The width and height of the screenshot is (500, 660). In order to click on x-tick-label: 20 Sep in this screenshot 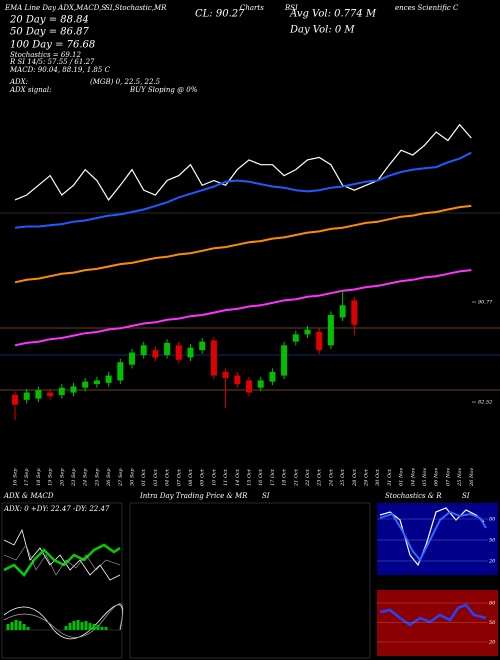, I will do `click(62, 477)`.